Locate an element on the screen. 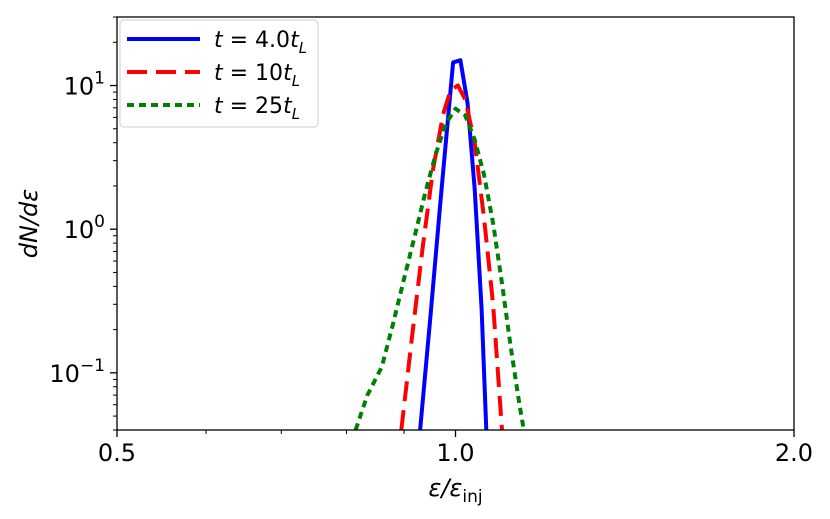 The height and width of the screenshot is (519, 830). x-axis-label: ε/εinj is located at coordinates (455, 490).